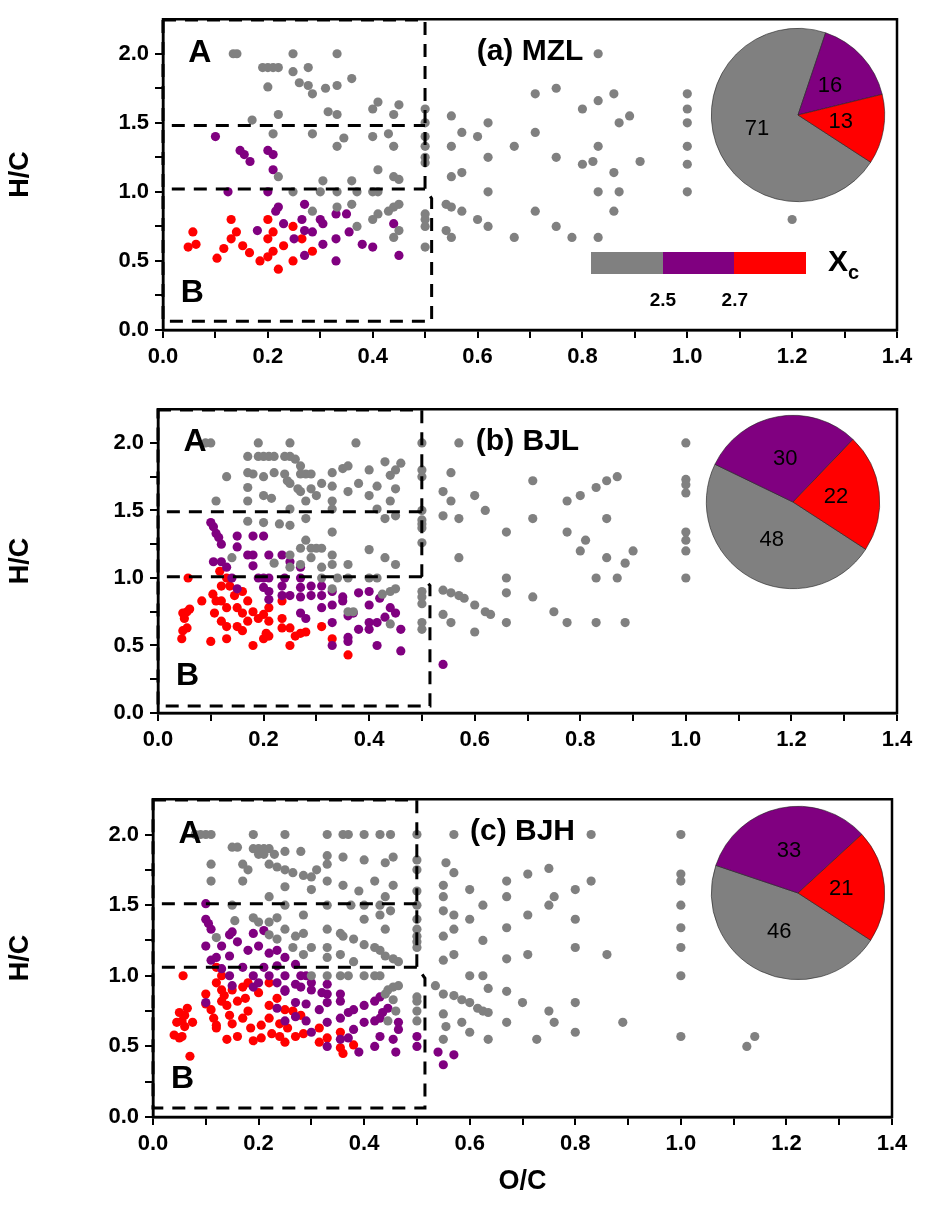 The width and height of the screenshot is (928, 1219). I want to click on data-label: 16, so click(830, 84).